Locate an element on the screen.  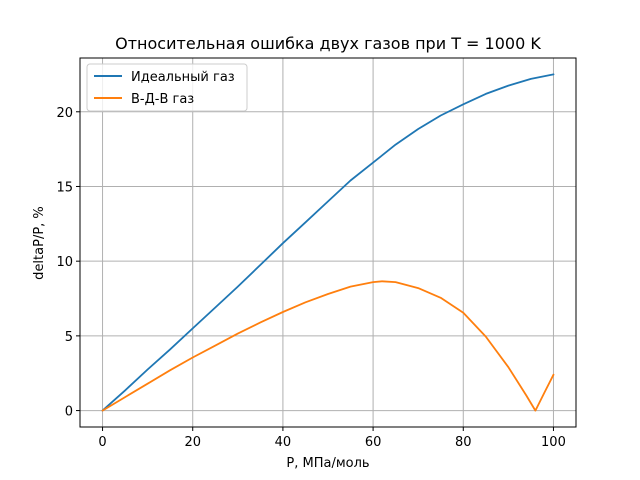
legend: Идеальный газ В-Д-В газ is located at coordinates (167, 87).